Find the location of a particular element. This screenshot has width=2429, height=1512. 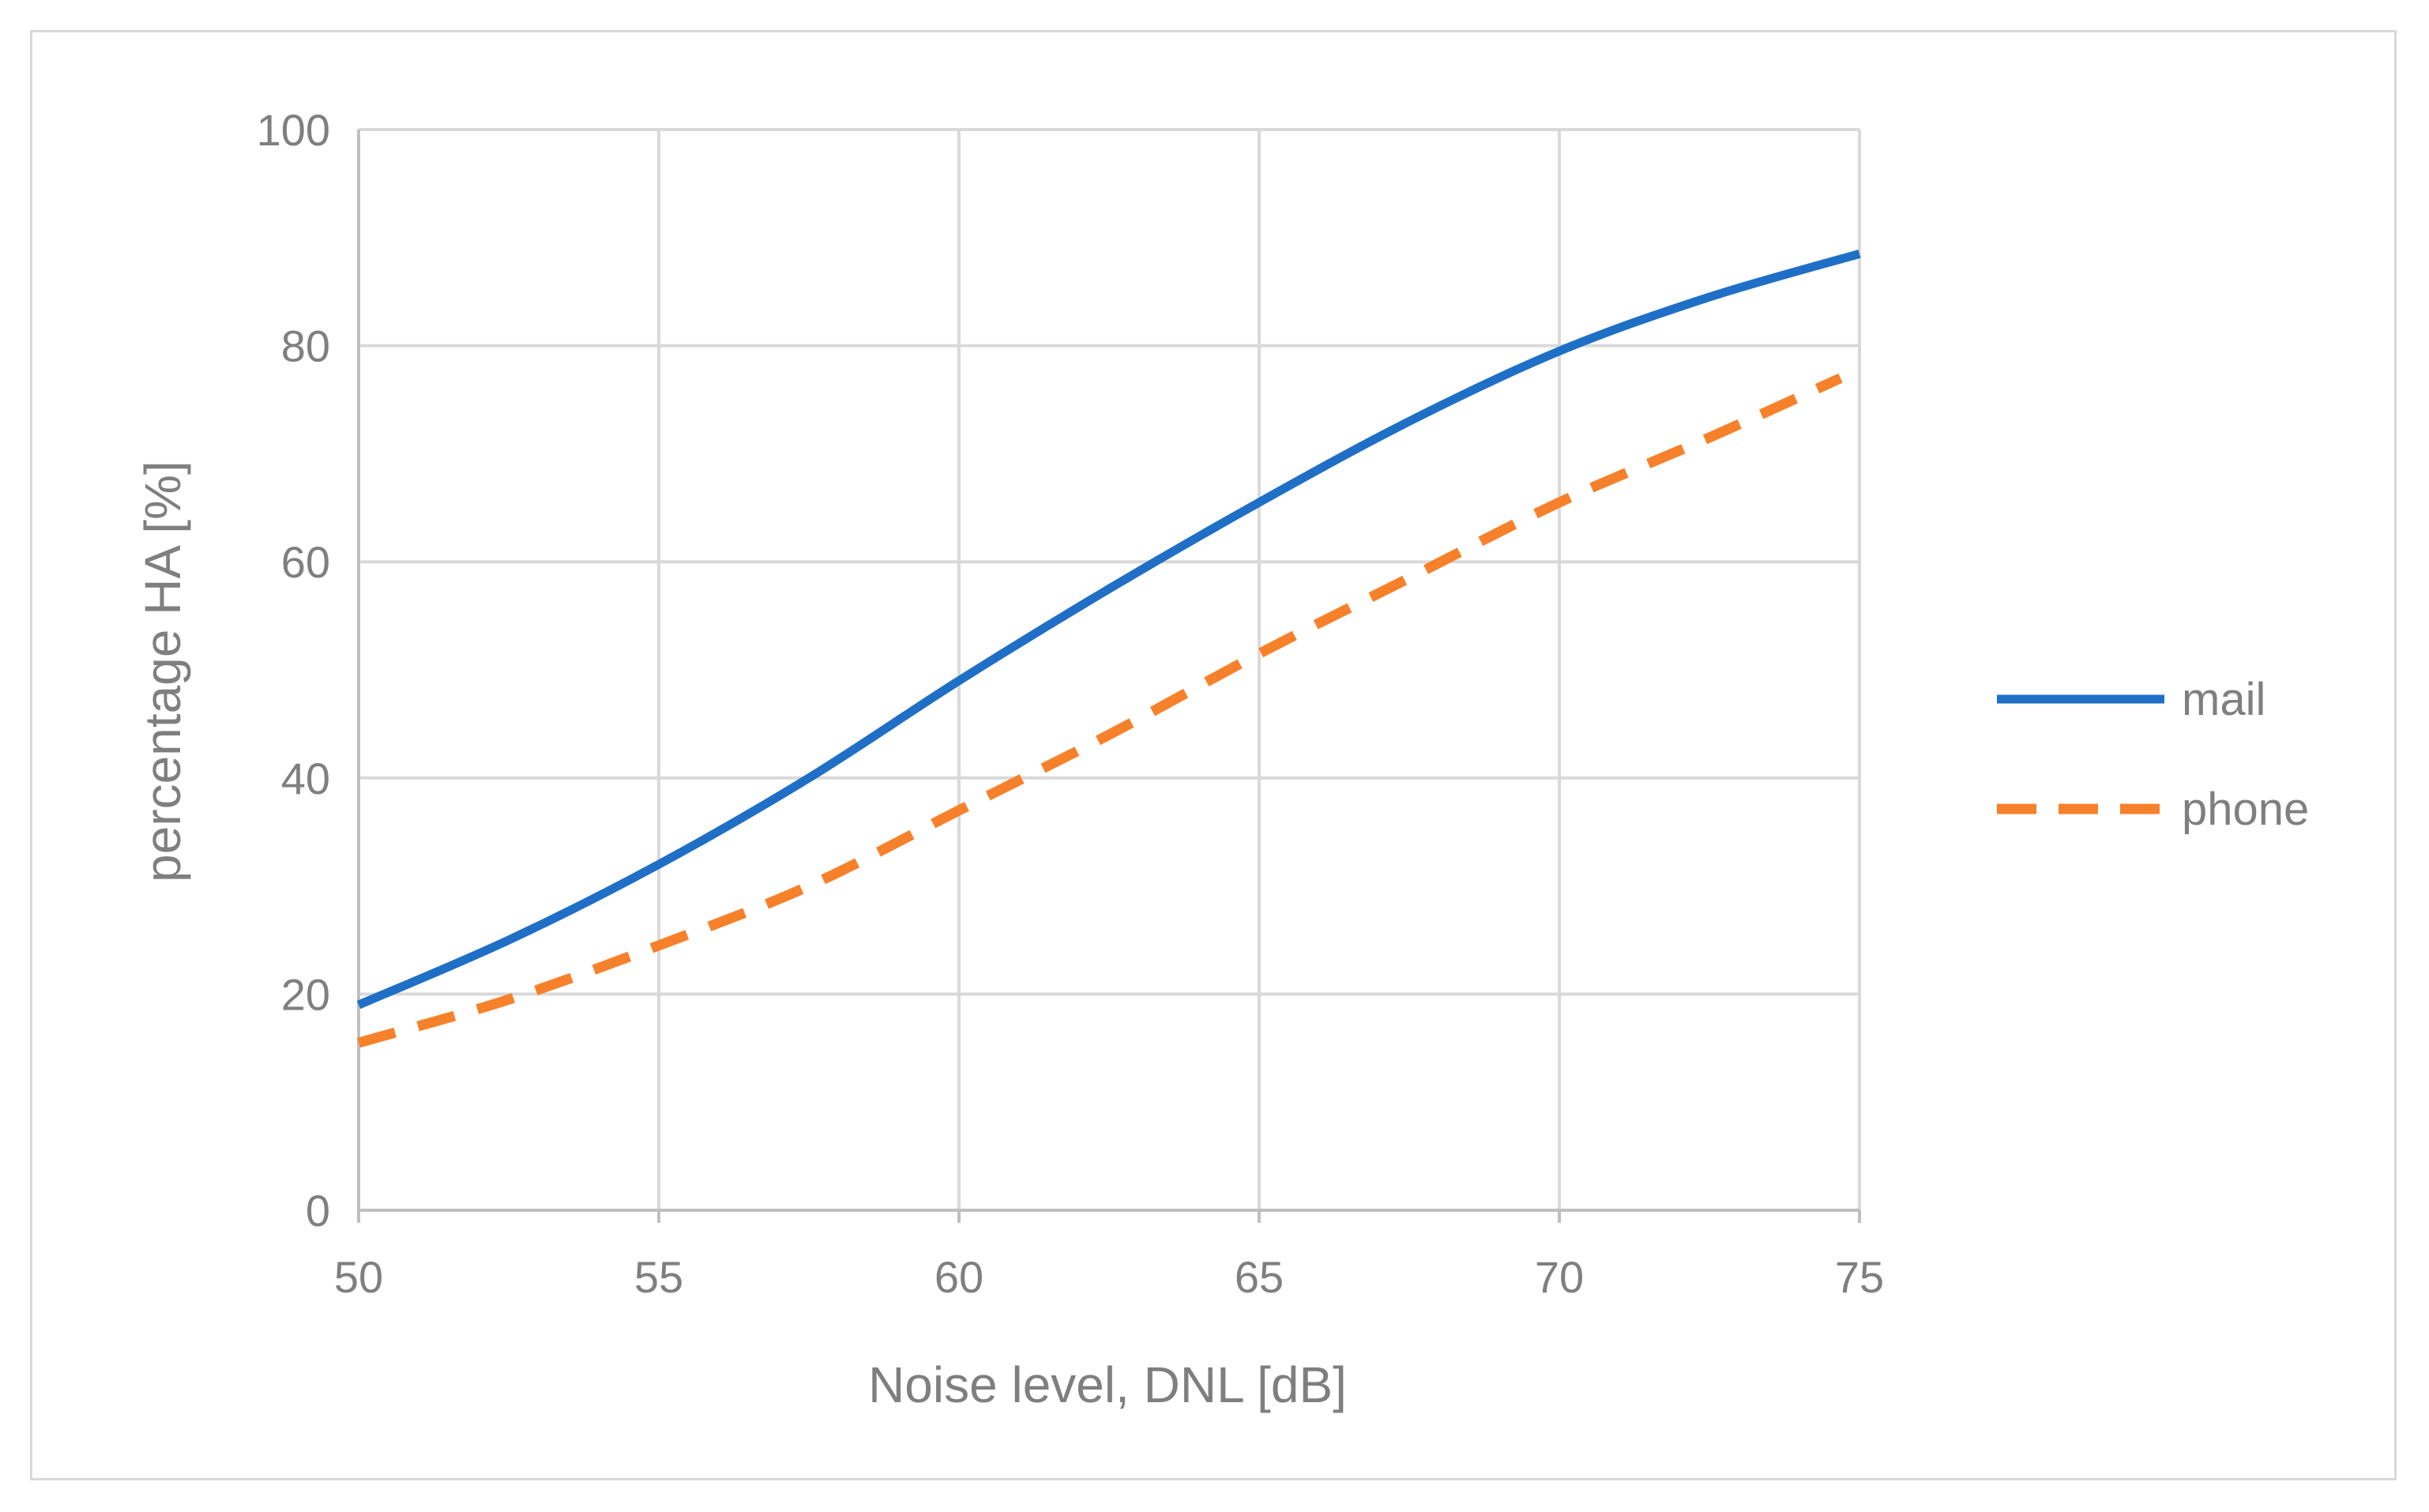

x-axis-title: Noise level, DNL [dB] is located at coordinates (1107, 1384).